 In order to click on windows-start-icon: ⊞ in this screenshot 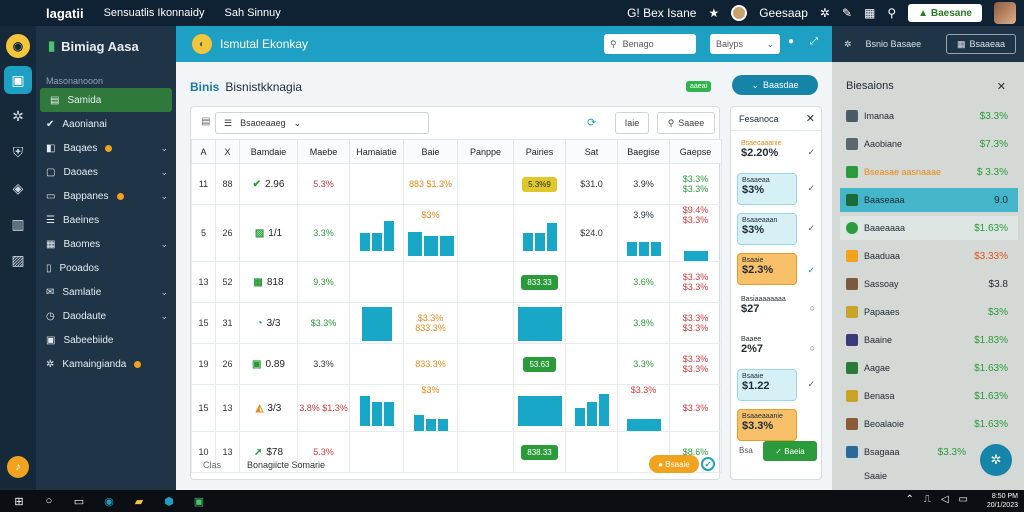, I will do `click(19, 501)`.